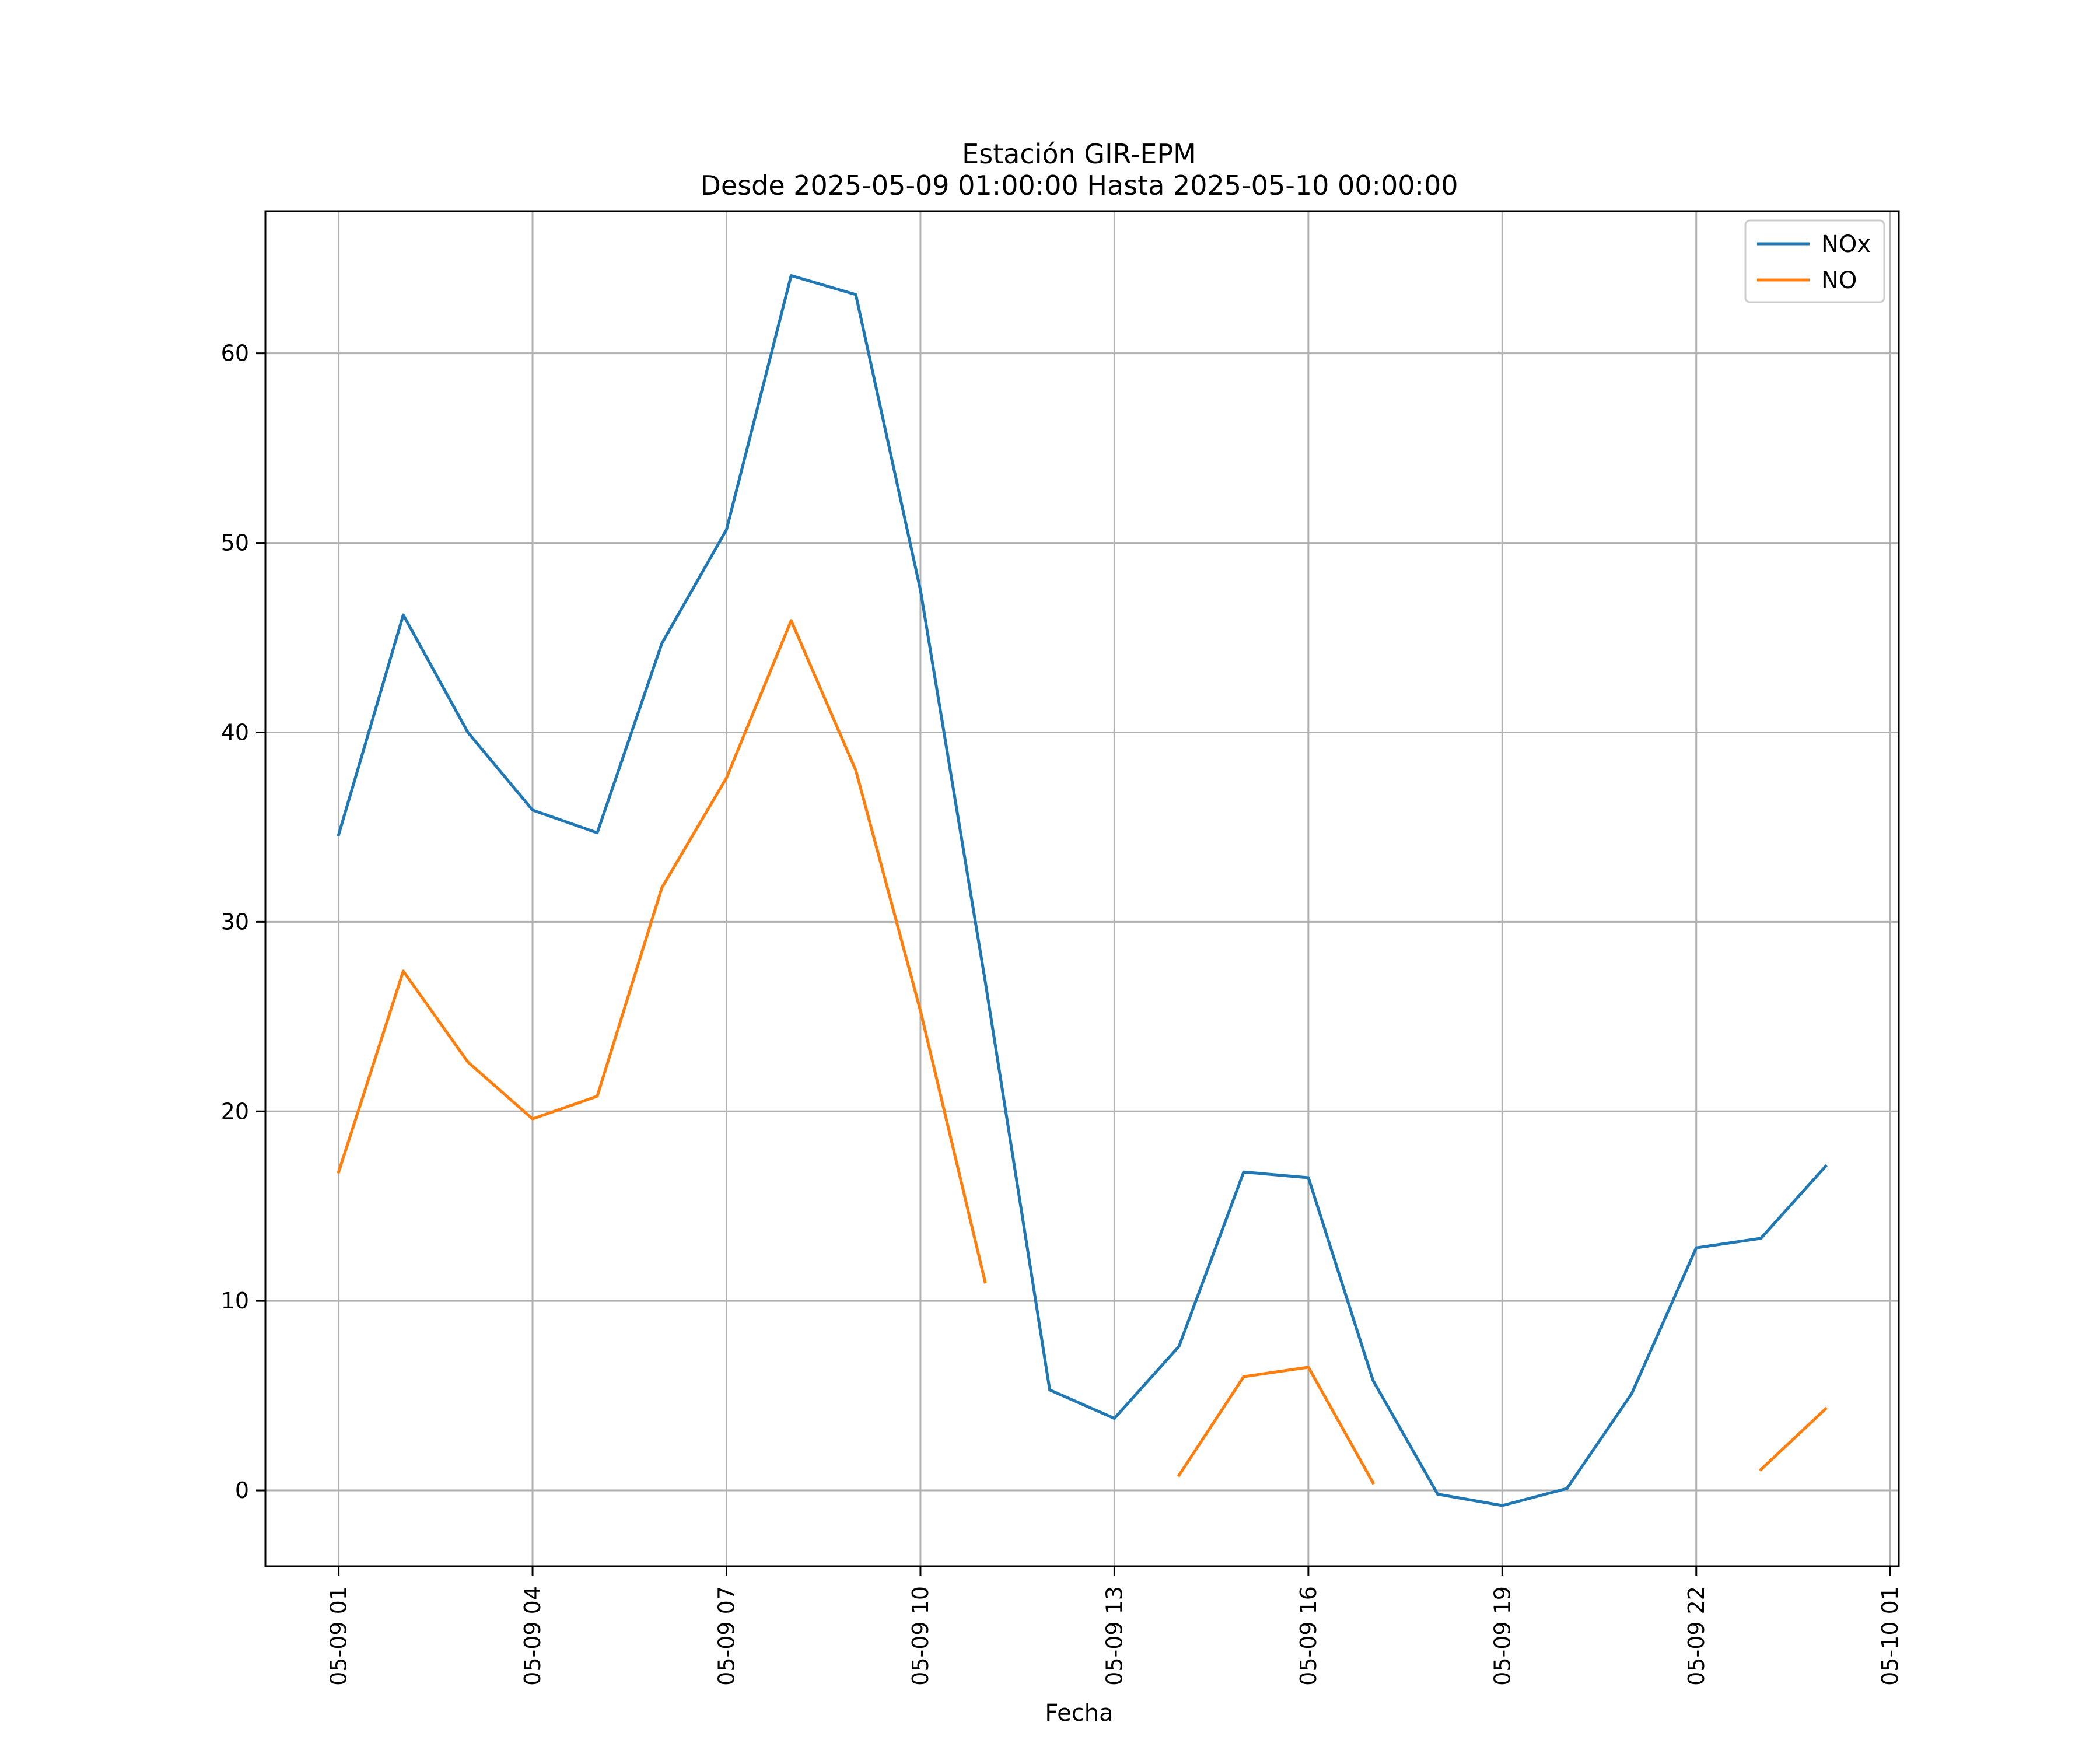 This screenshot has width=2100, height=1750. I want to click on y-tick-label: 20, so click(235, 1111).